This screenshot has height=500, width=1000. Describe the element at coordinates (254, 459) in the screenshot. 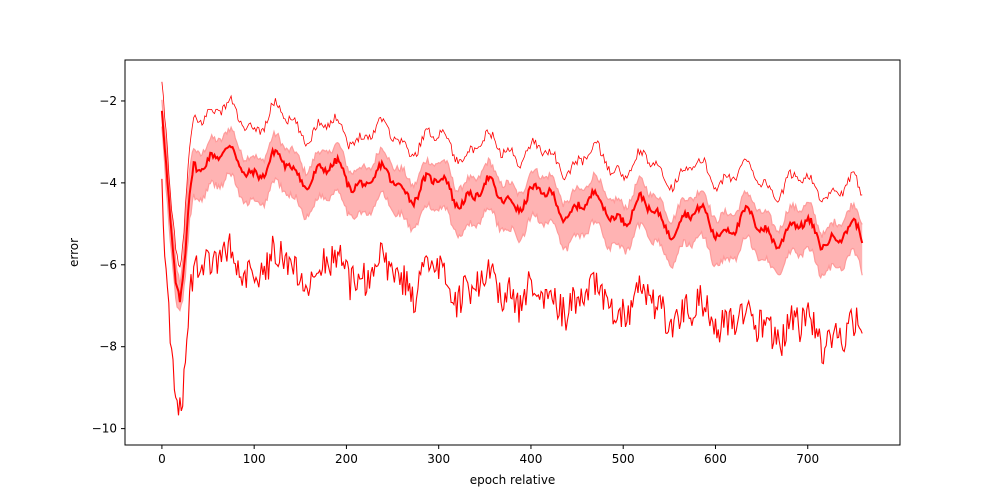

I see `x-tick-label: 100` at that location.